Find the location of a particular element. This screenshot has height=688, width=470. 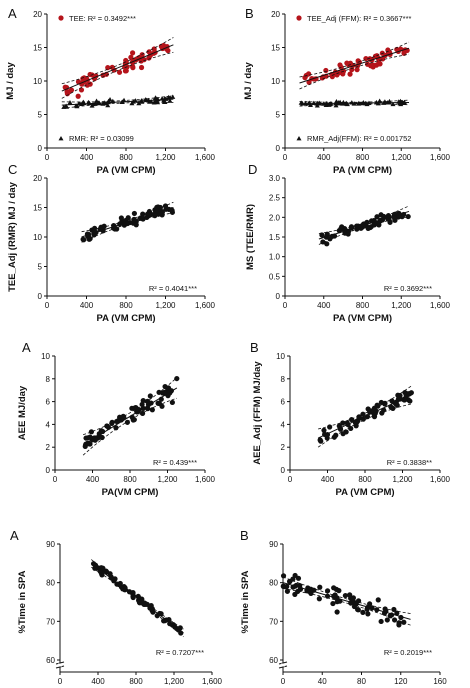

series-data is located at coordinates (131, 415).